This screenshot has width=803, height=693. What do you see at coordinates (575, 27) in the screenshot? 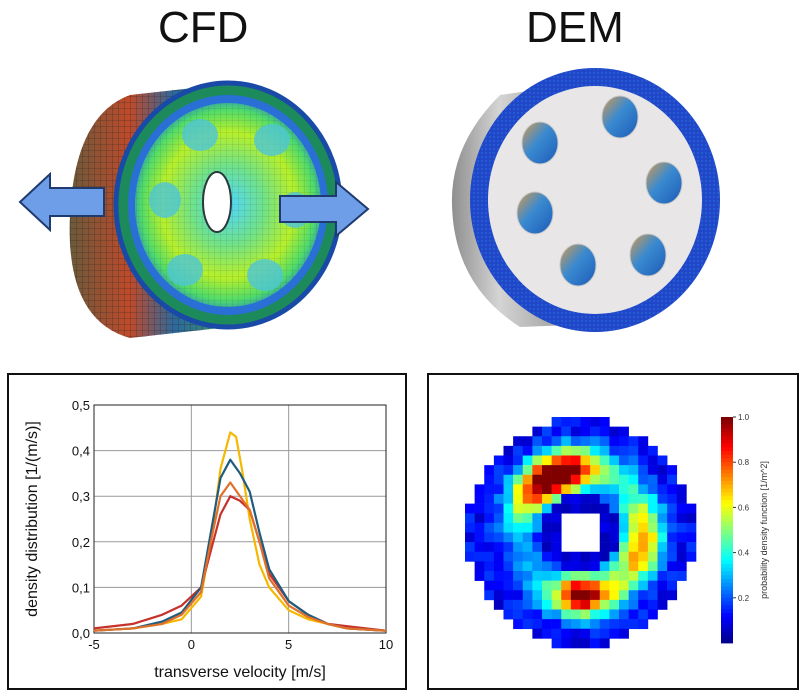
I see `dem-heading: DEM` at bounding box center [575, 27].